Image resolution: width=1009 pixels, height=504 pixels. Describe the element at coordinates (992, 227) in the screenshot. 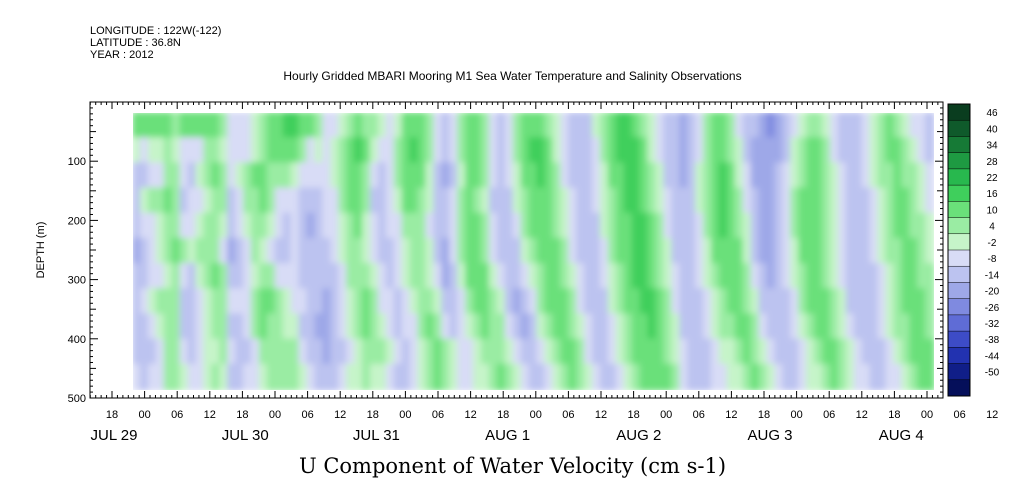

I see `colorbar-label: 4` at that location.